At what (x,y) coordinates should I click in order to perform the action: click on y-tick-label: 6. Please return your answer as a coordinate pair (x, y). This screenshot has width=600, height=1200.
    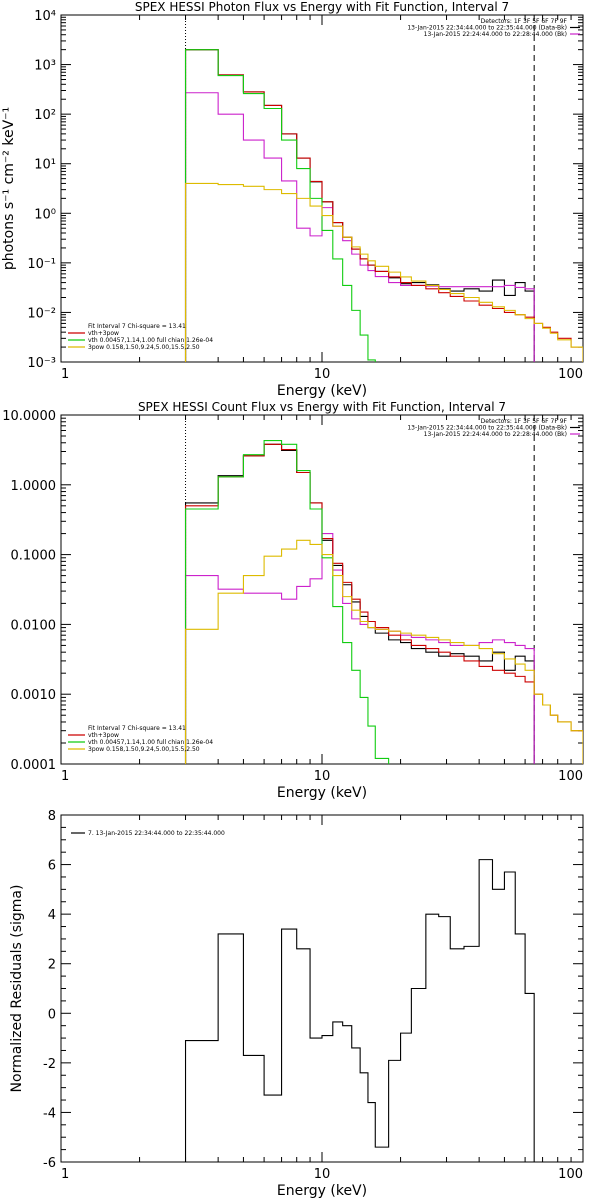
    Looking at the image, I should click on (52, 866).